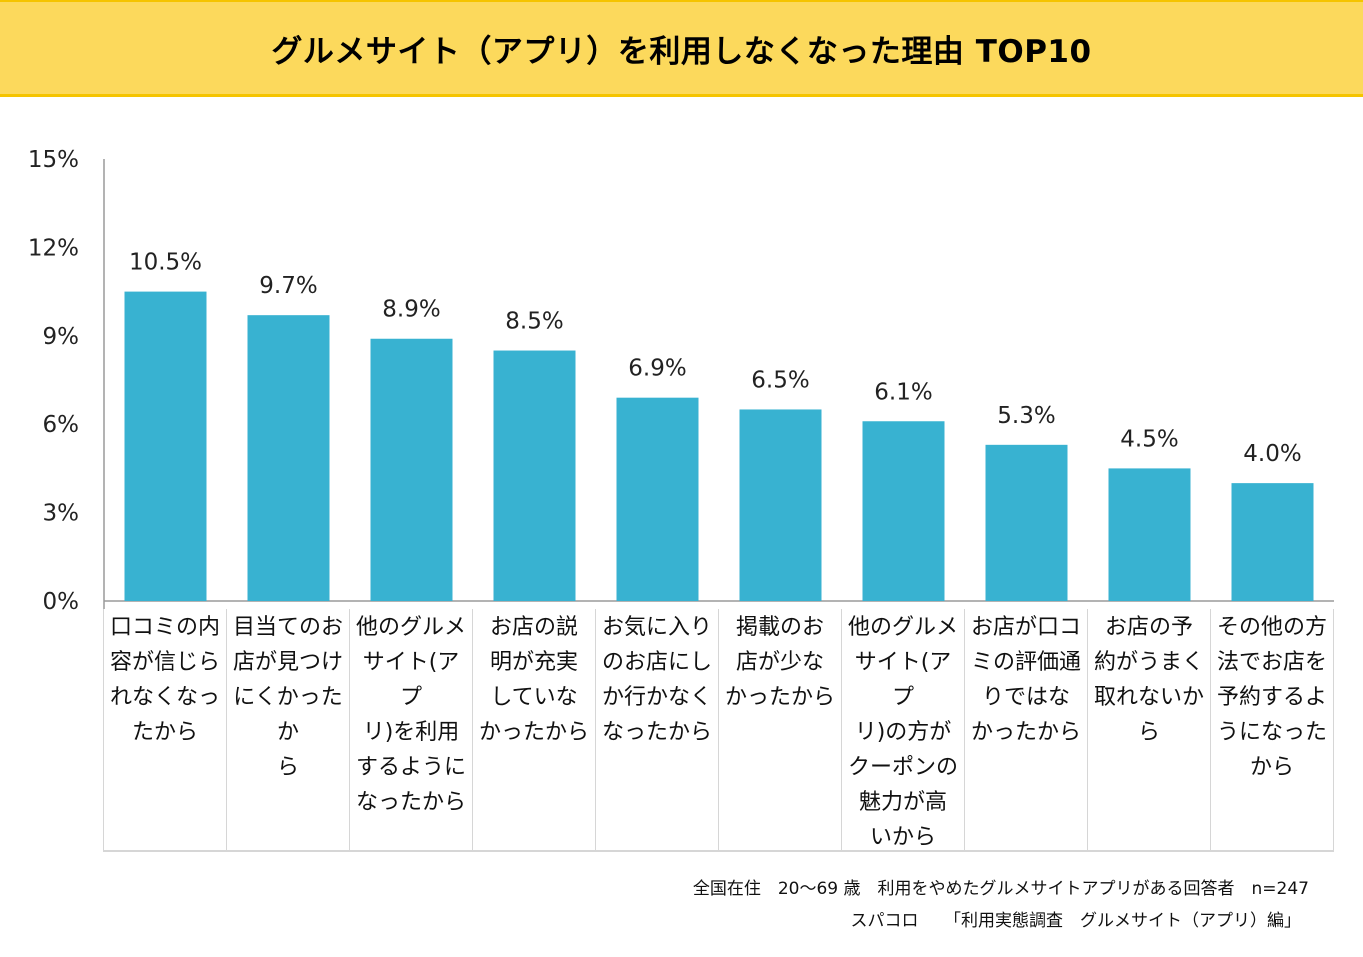 This screenshot has width=1363, height=957. Describe the element at coordinates (534, 730) in the screenshot. I see `x-tick-label: お店の説 明が充実 していな かったから` at that location.